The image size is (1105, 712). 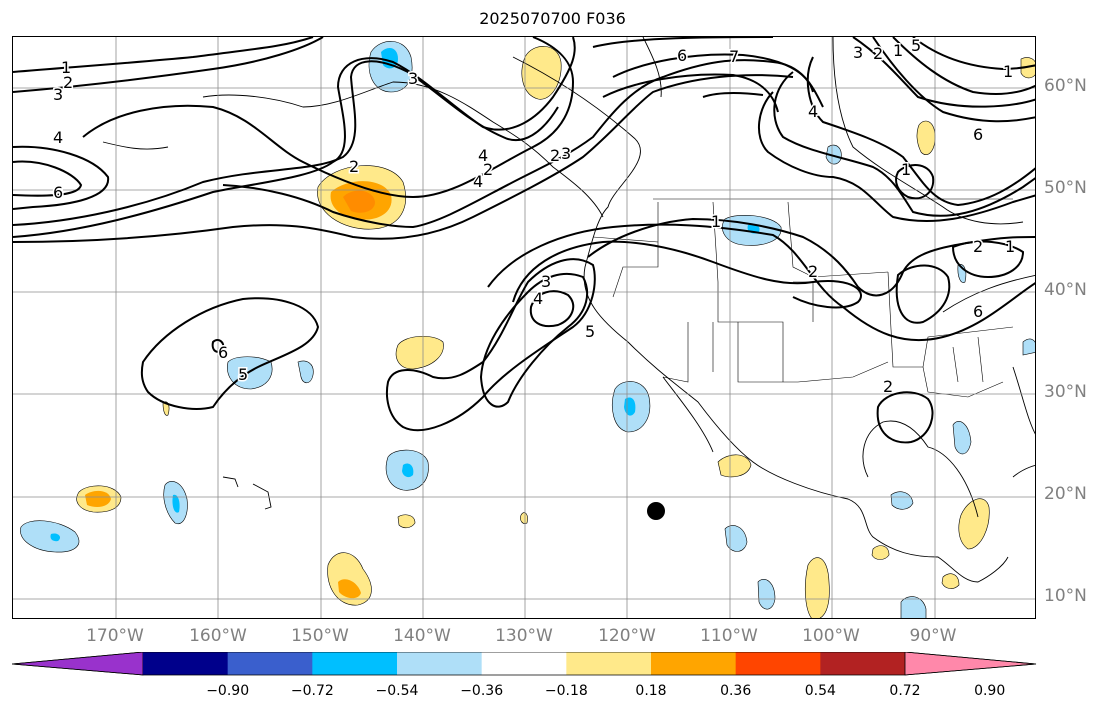 What do you see at coordinates (397, 691) in the screenshot?
I see `colorbar-tick-label: −0.54` at bounding box center [397, 691].